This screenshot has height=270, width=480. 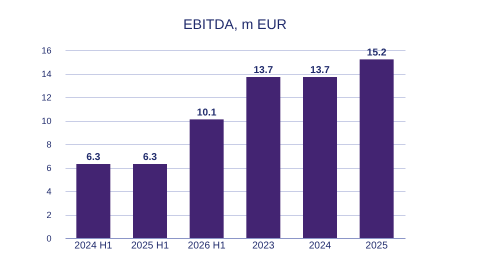 What do you see at coordinates (263, 246) in the screenshot?
I see `x-tick-label: 2023` at bounding box center [263, 246].